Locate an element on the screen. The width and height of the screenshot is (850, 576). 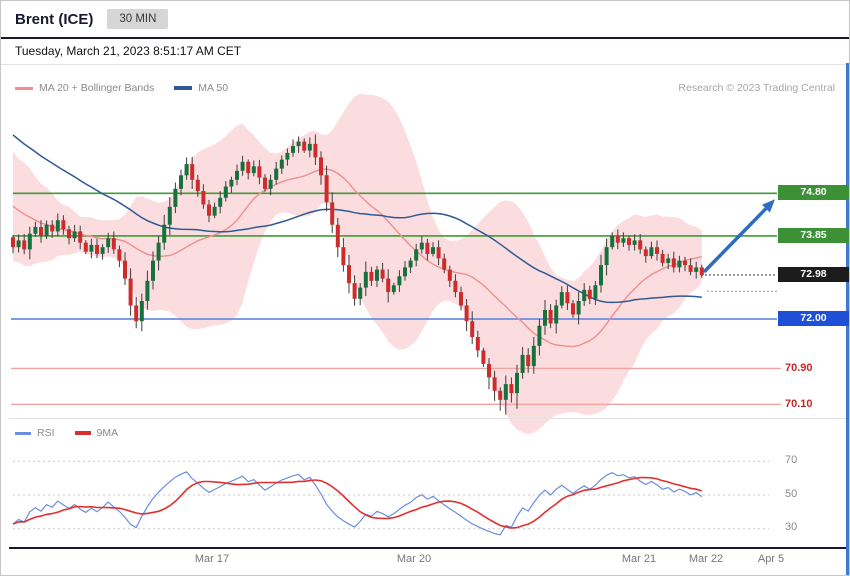
x-axis-label: Mar 22 is located at coordinates (706, 559).